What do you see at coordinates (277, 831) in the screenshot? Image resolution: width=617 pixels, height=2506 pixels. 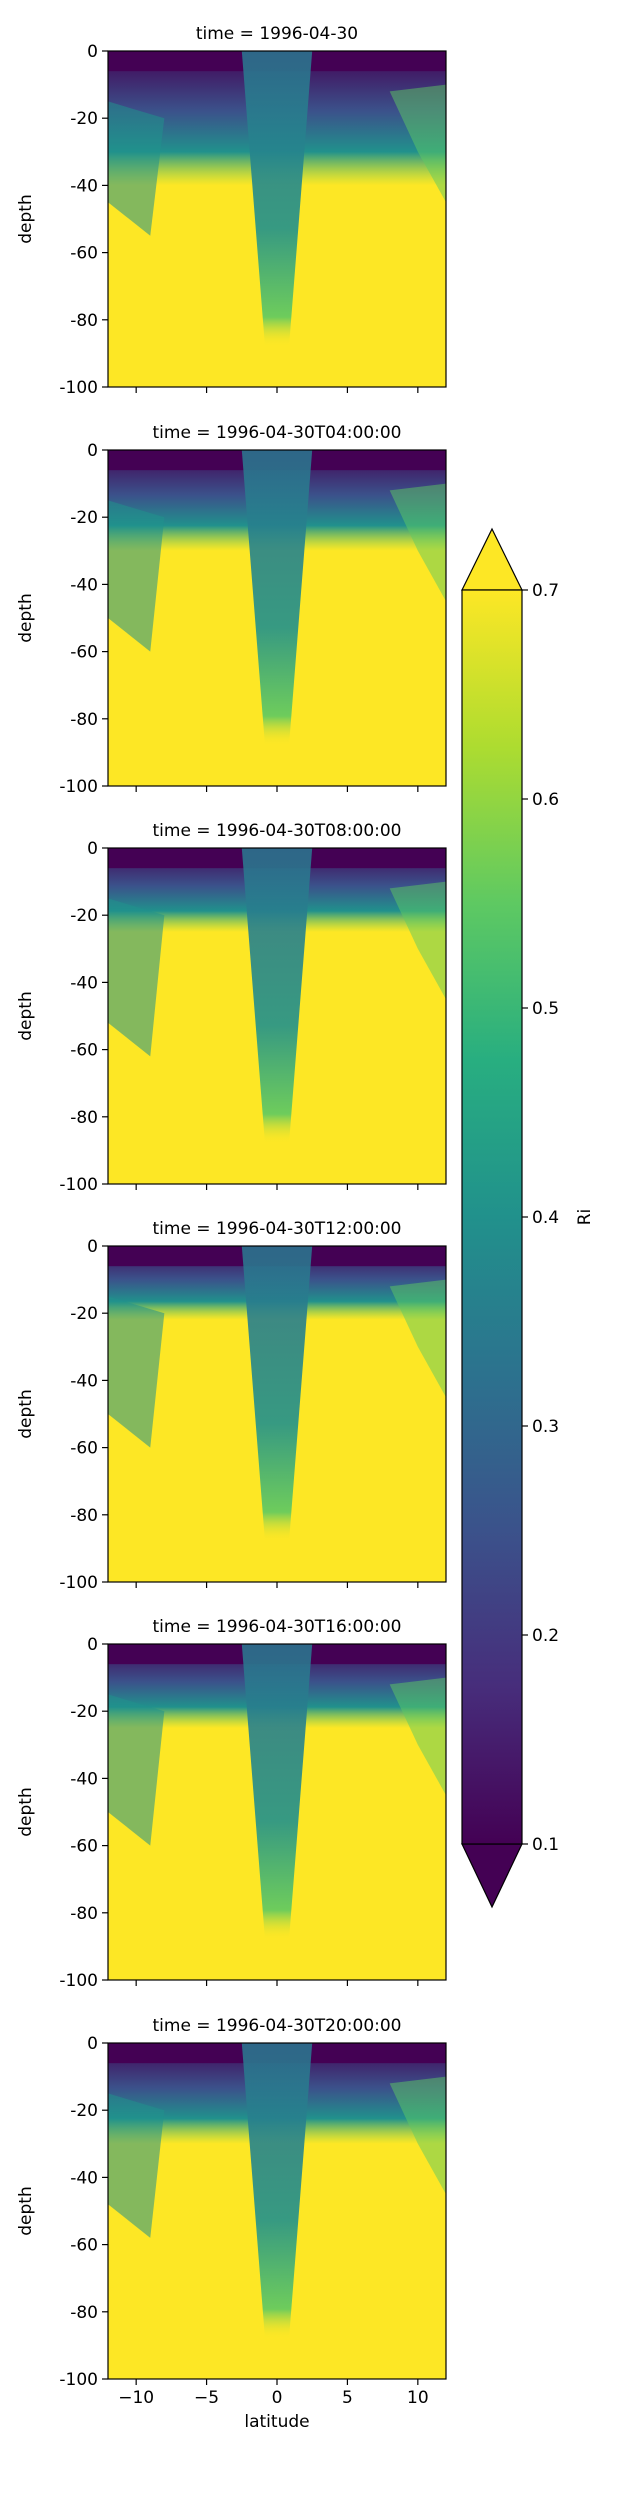 I see `panel-title: time = 1996-04-30T08:00:00` at bounding box center [277, 831].